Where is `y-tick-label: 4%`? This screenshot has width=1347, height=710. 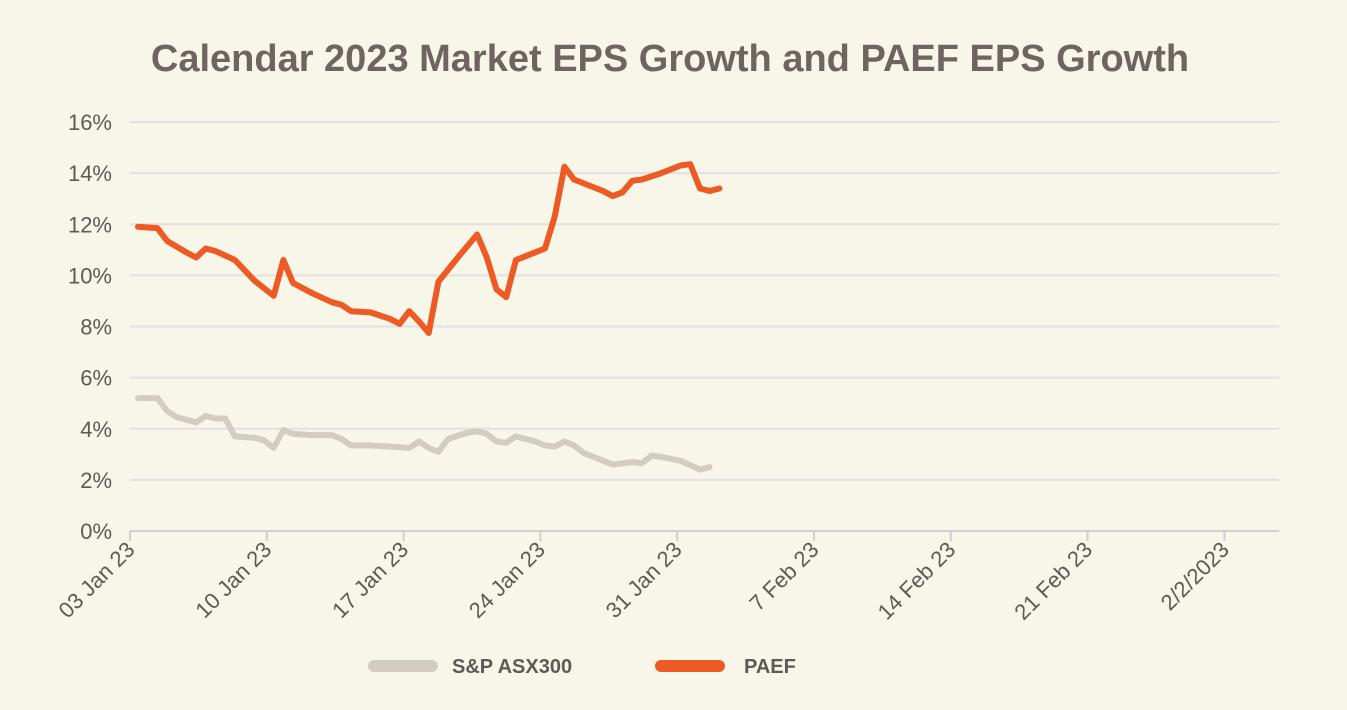
y-tick-label: 4% is located at coordinates (96, 429).